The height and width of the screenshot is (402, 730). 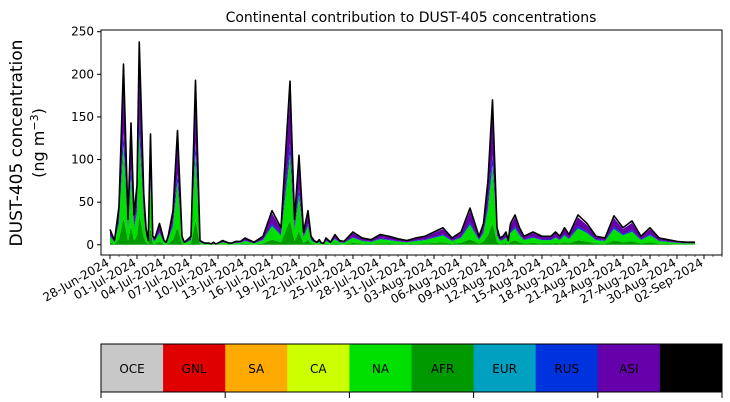 I want to click on legend-swatch-aus, so click(x=691, y=368).